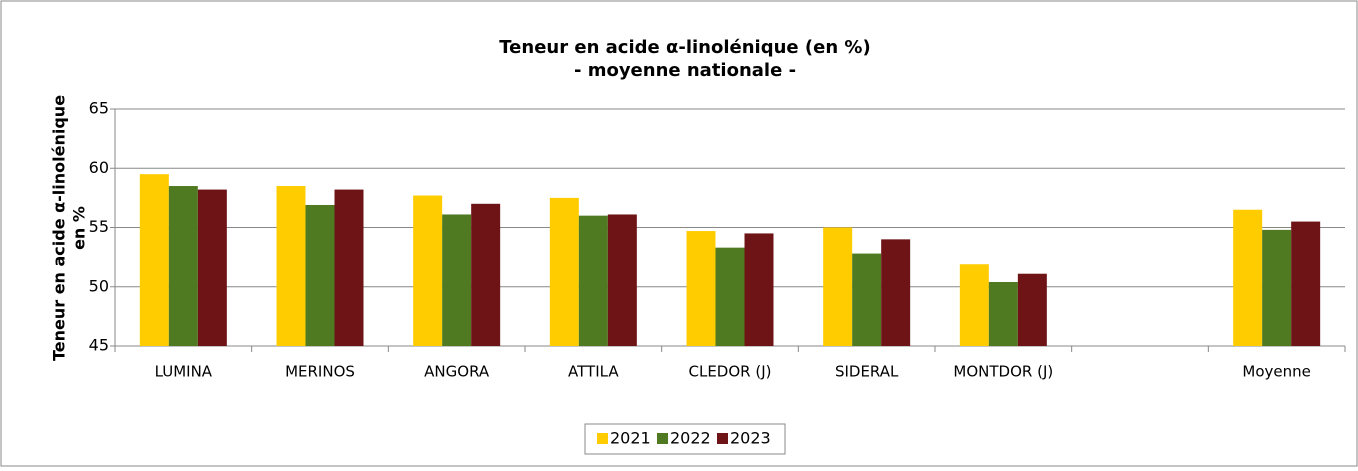 This screenshot has width=1358, height=471. Describe the element at coordinates (79, 228) in the screenshot. I see `y-axis-label: en %` at that location.